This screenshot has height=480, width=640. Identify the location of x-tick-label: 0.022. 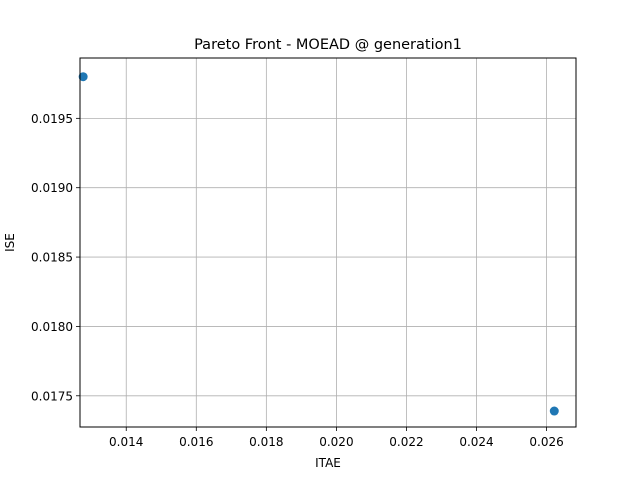
(406, 442).